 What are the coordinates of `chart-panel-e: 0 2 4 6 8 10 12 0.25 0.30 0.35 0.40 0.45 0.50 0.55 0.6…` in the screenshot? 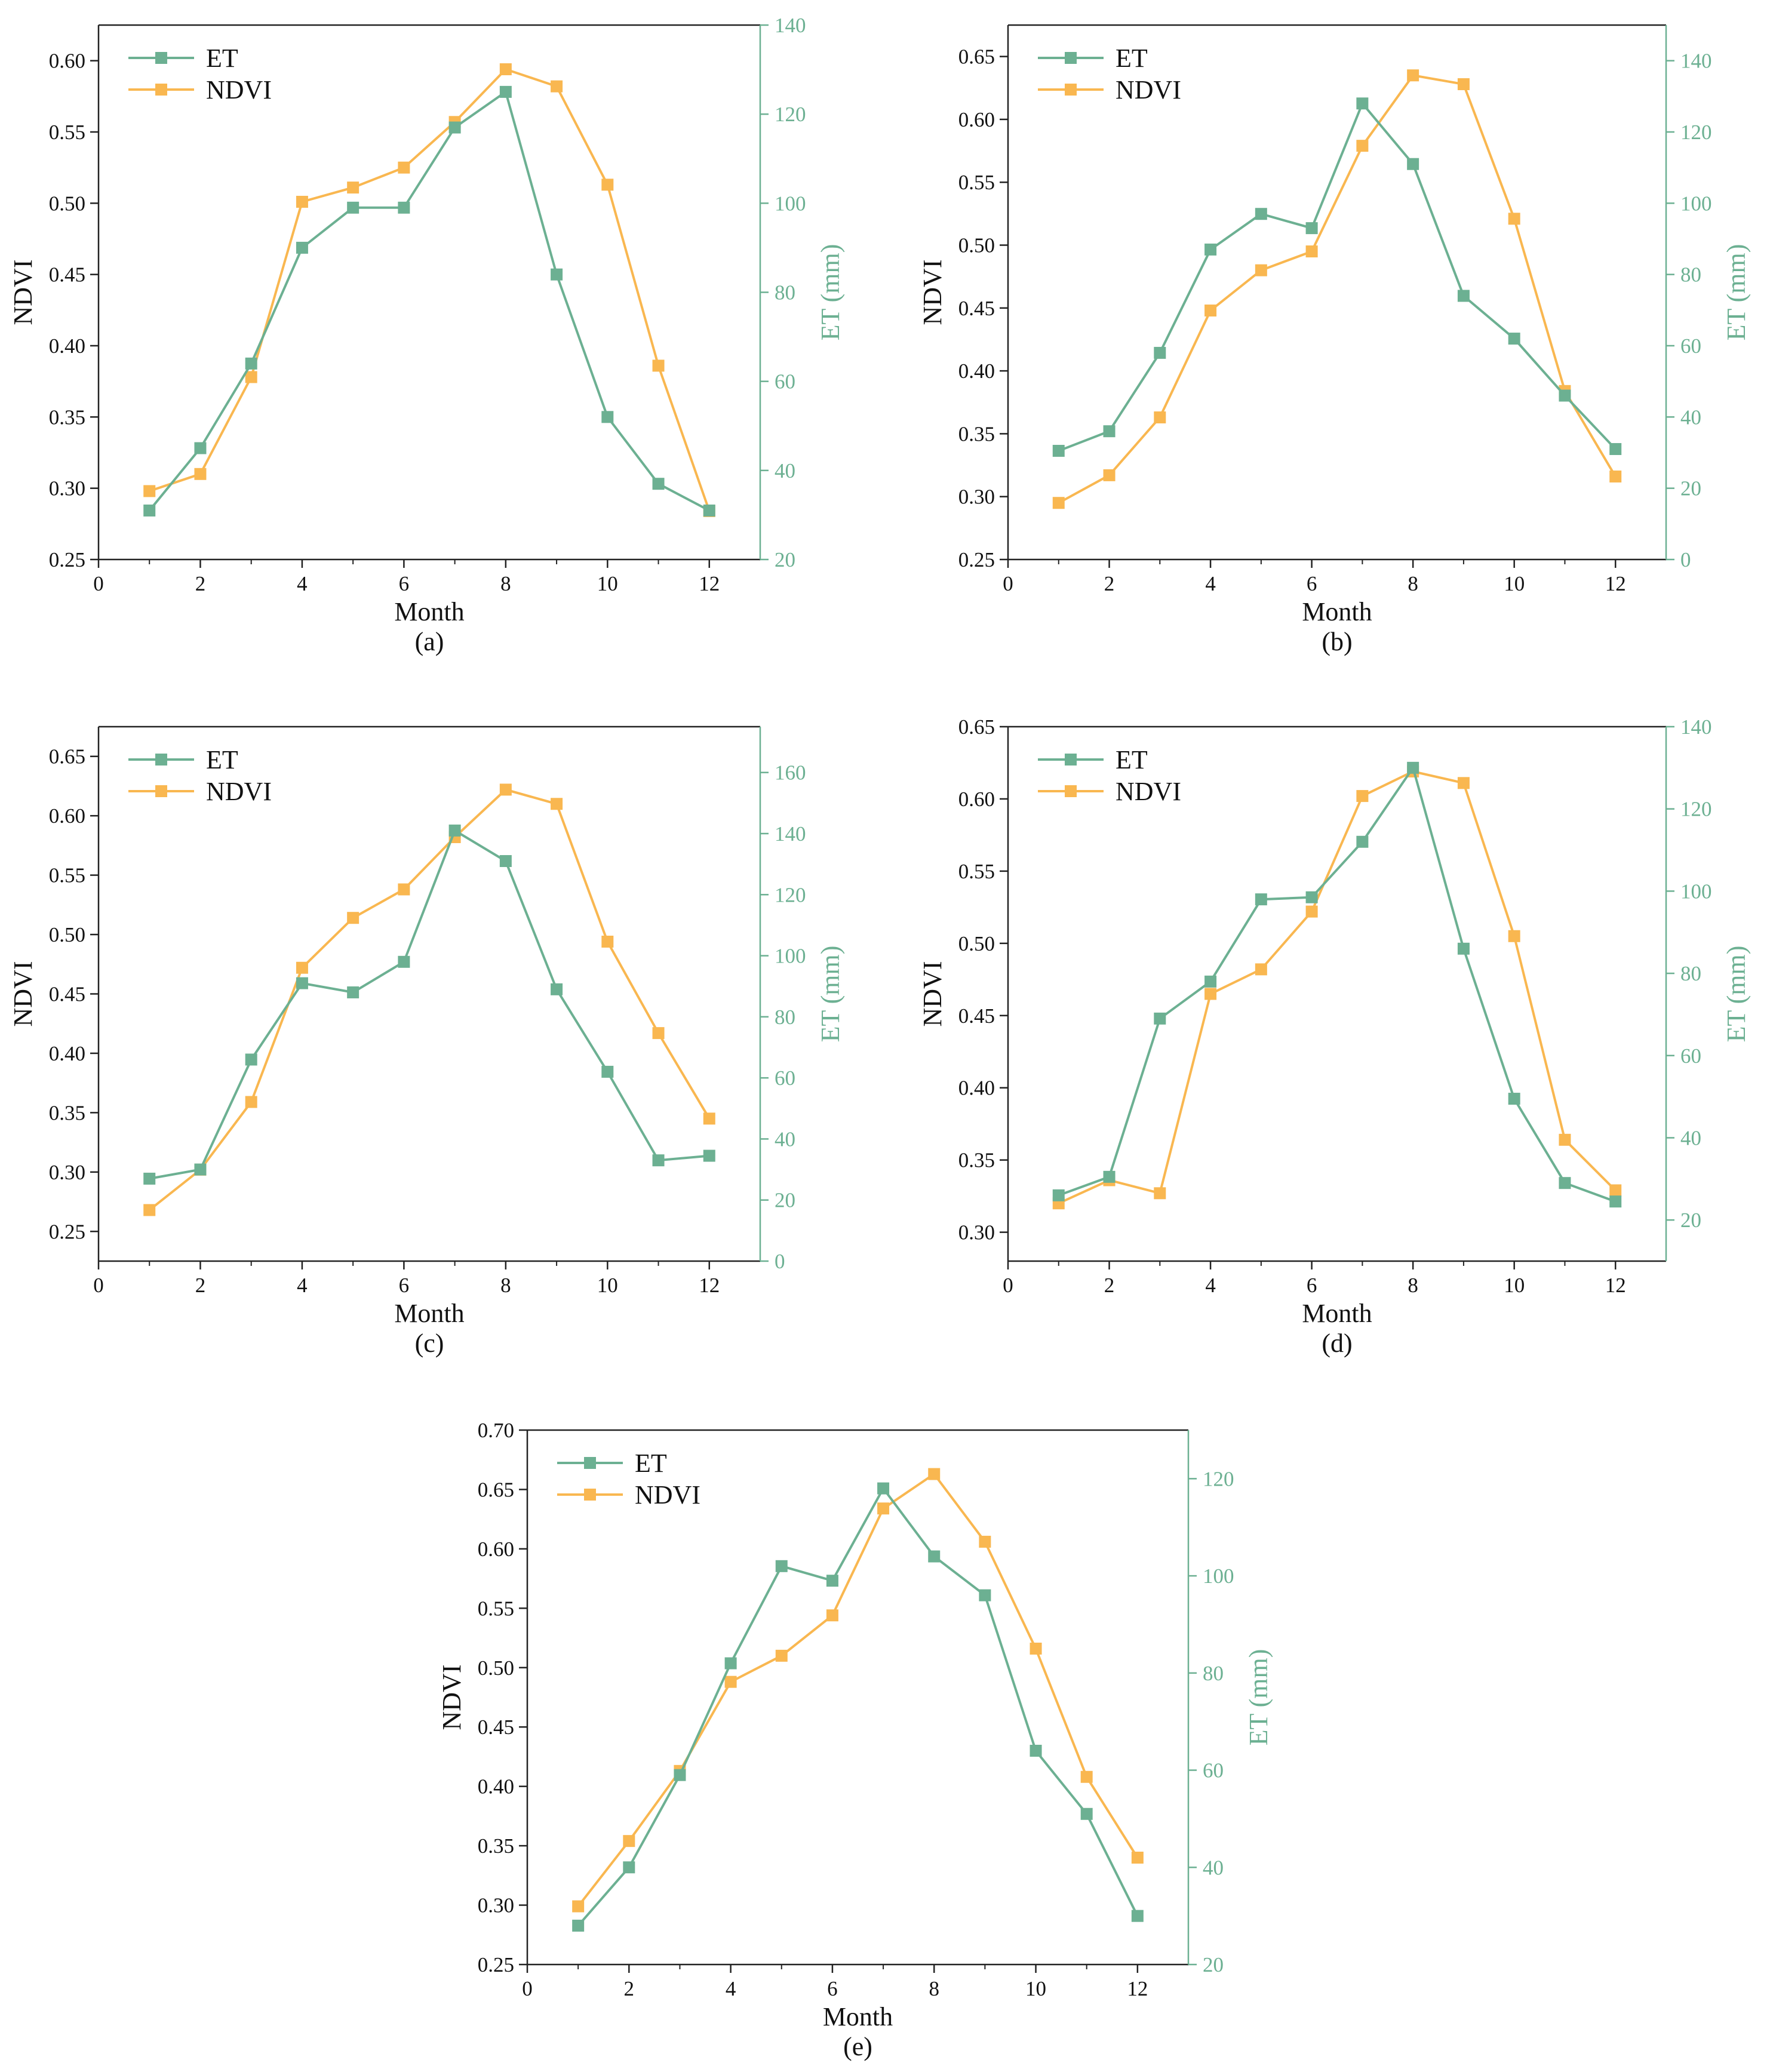 It's located at (855, 1740).